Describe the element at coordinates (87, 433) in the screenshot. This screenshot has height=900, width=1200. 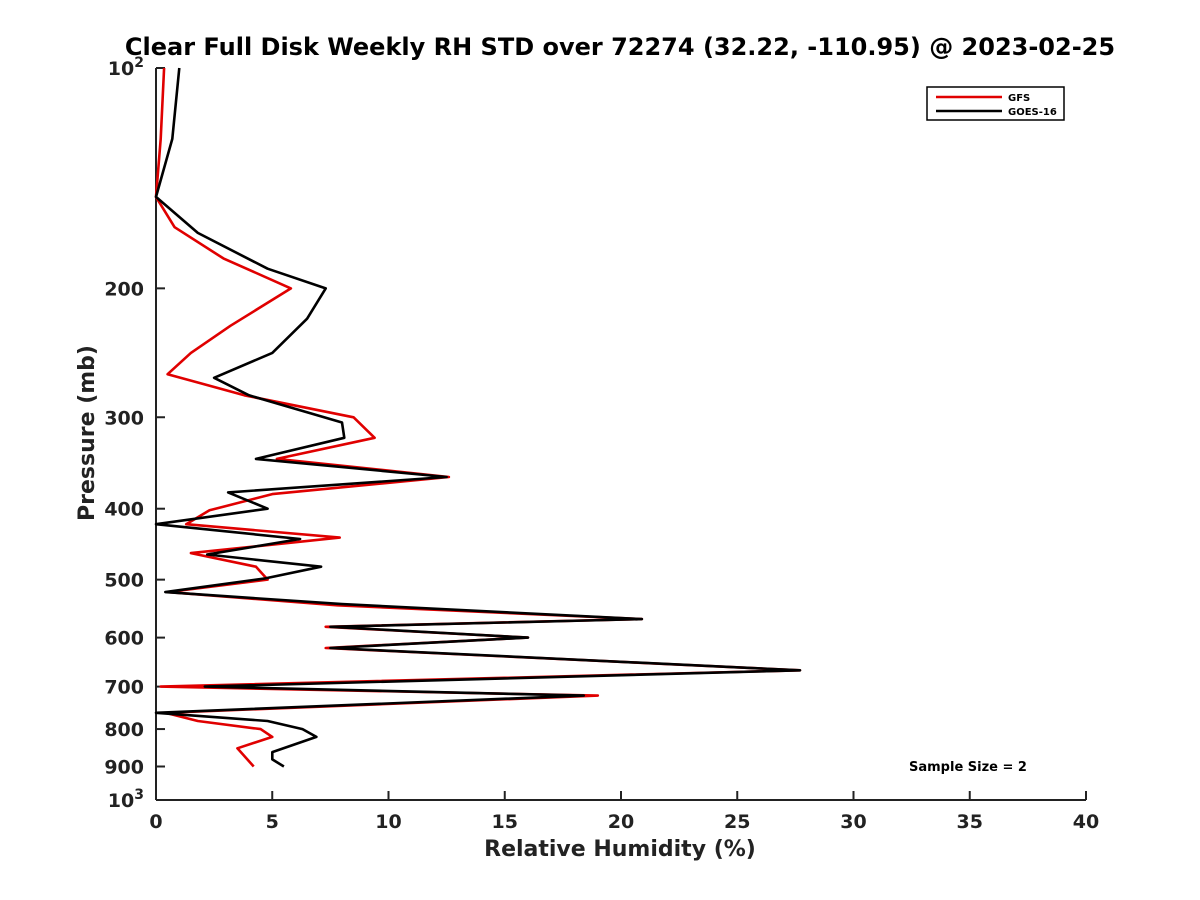
I see `y-axis-label: Pressure (mb)` at that location.